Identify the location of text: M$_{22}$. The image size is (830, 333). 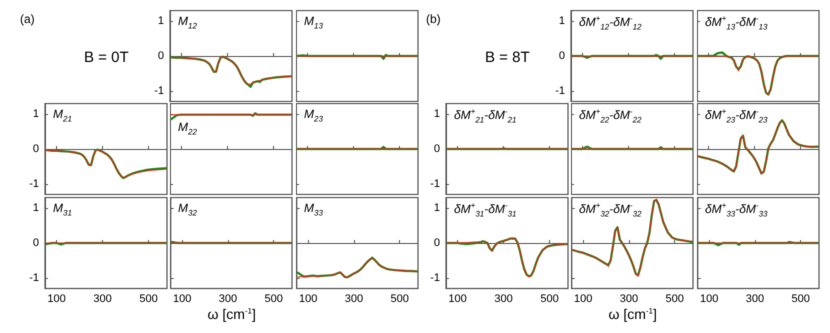
(187, 128).